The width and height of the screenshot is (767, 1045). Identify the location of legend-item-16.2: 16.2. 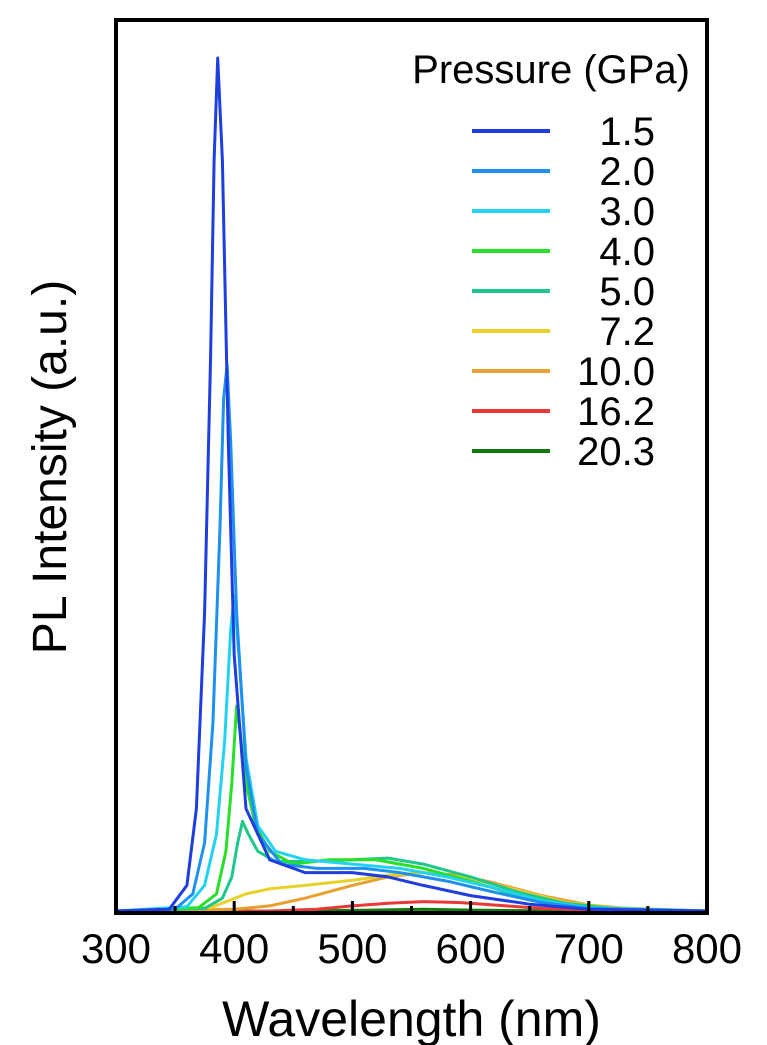
(563, 412).